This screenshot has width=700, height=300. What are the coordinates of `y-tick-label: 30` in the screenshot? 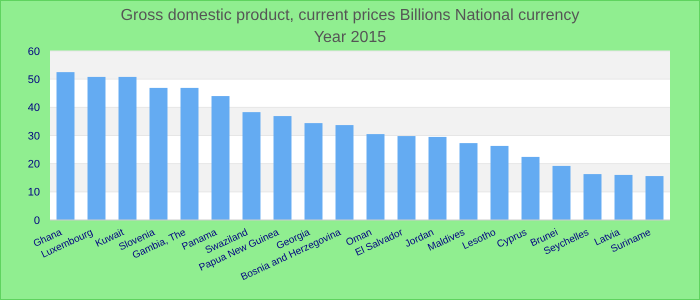 It's located at (34, 136).